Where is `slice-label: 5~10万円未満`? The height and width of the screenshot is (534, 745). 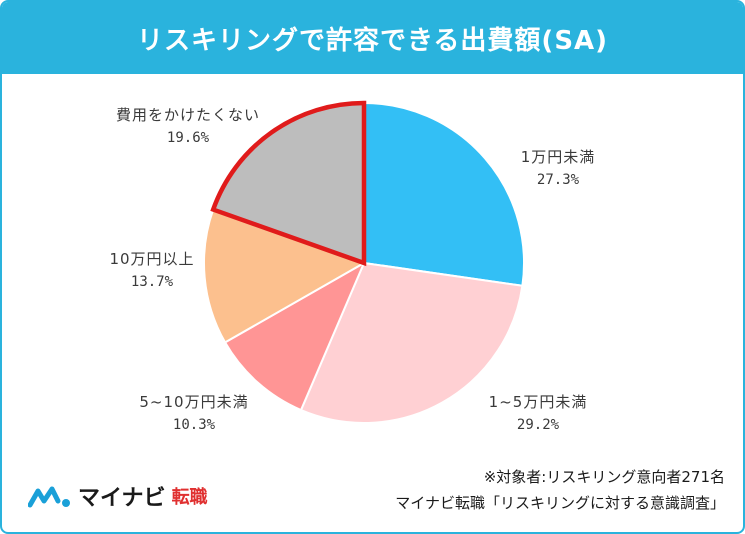
slice-label: 5~10万円未満 is located at coordinates (193, 402).